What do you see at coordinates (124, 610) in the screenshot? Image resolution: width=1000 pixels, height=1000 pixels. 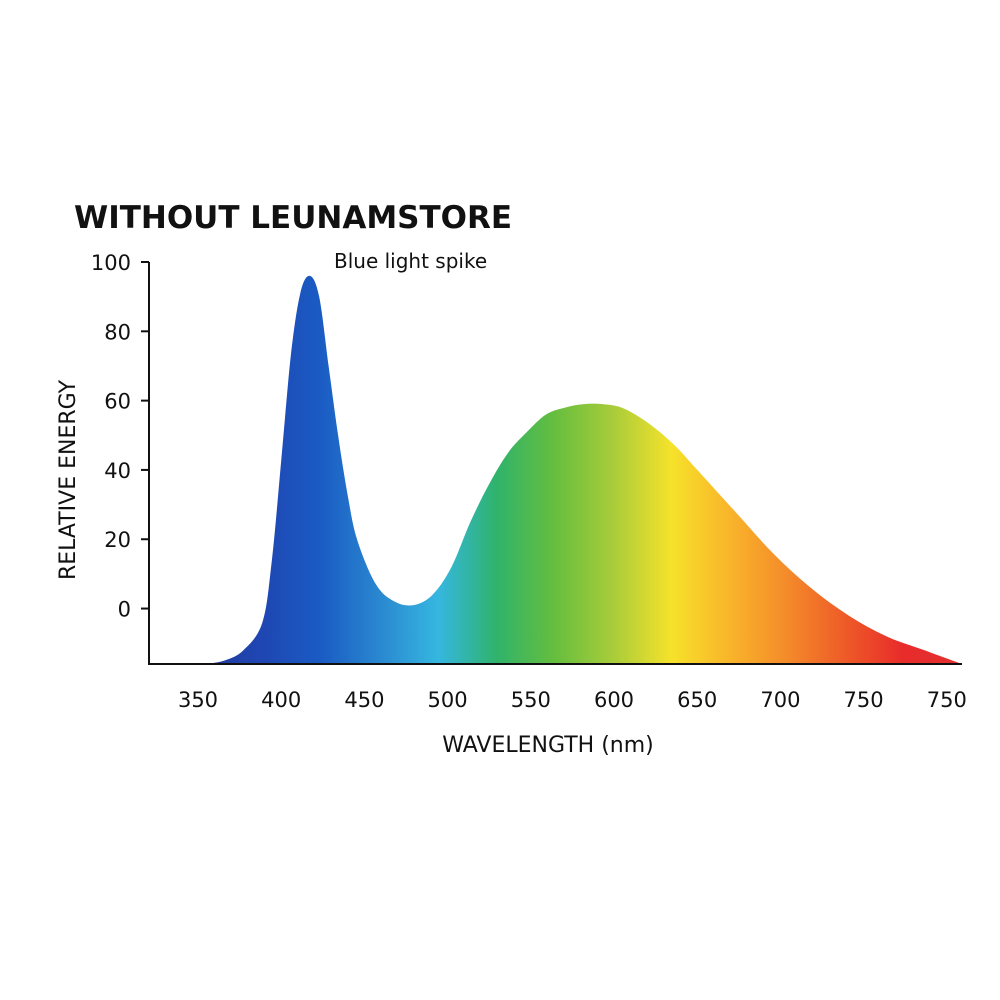 I see `y-tick-label: 0` at bounding box center [124, 610].